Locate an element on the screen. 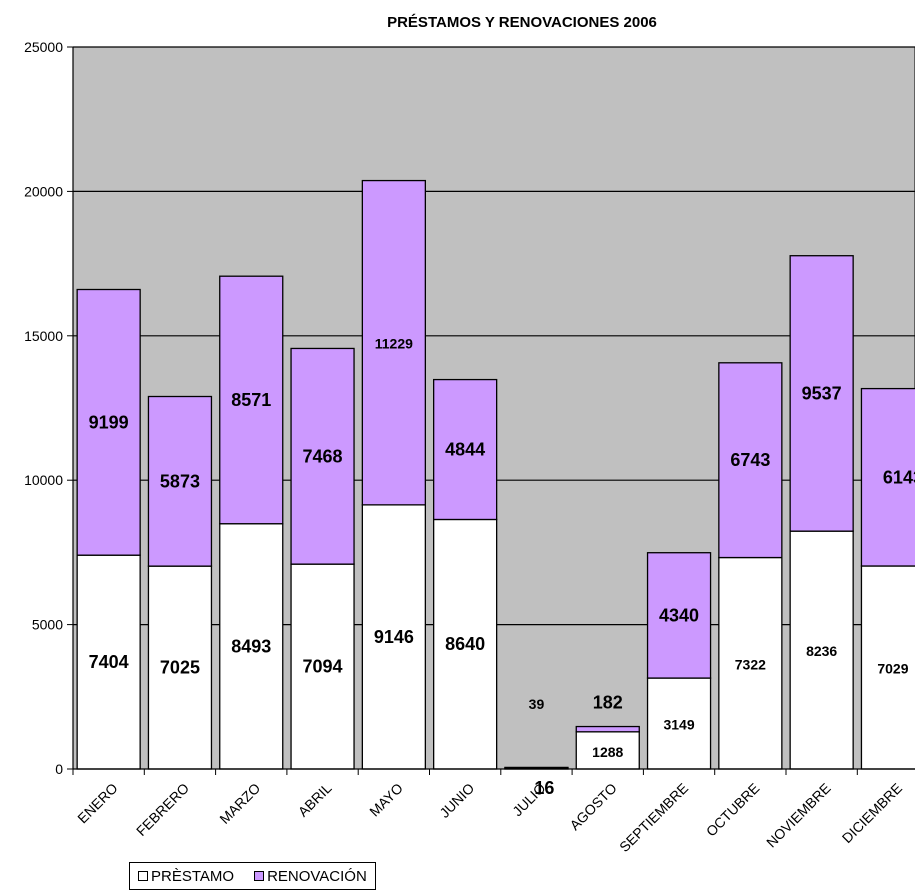  data-label-renovacion: 6743 is located at coordinates (750, 460).